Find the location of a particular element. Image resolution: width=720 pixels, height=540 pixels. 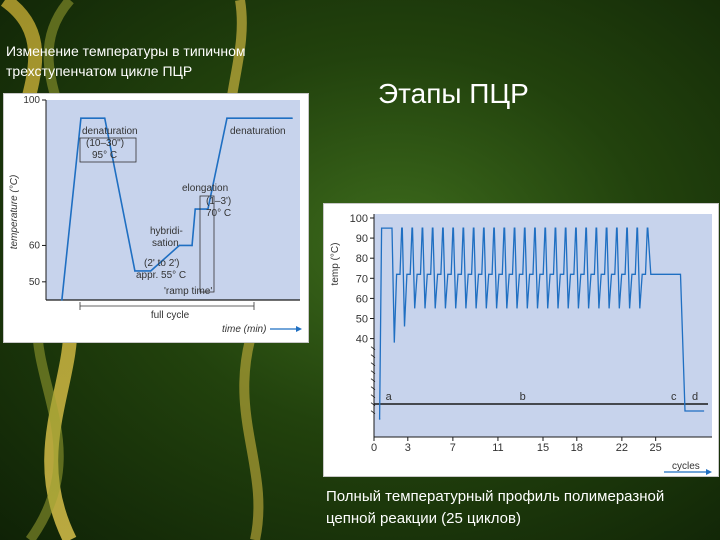

ramp-bracket is located at coordinates (207, 244).